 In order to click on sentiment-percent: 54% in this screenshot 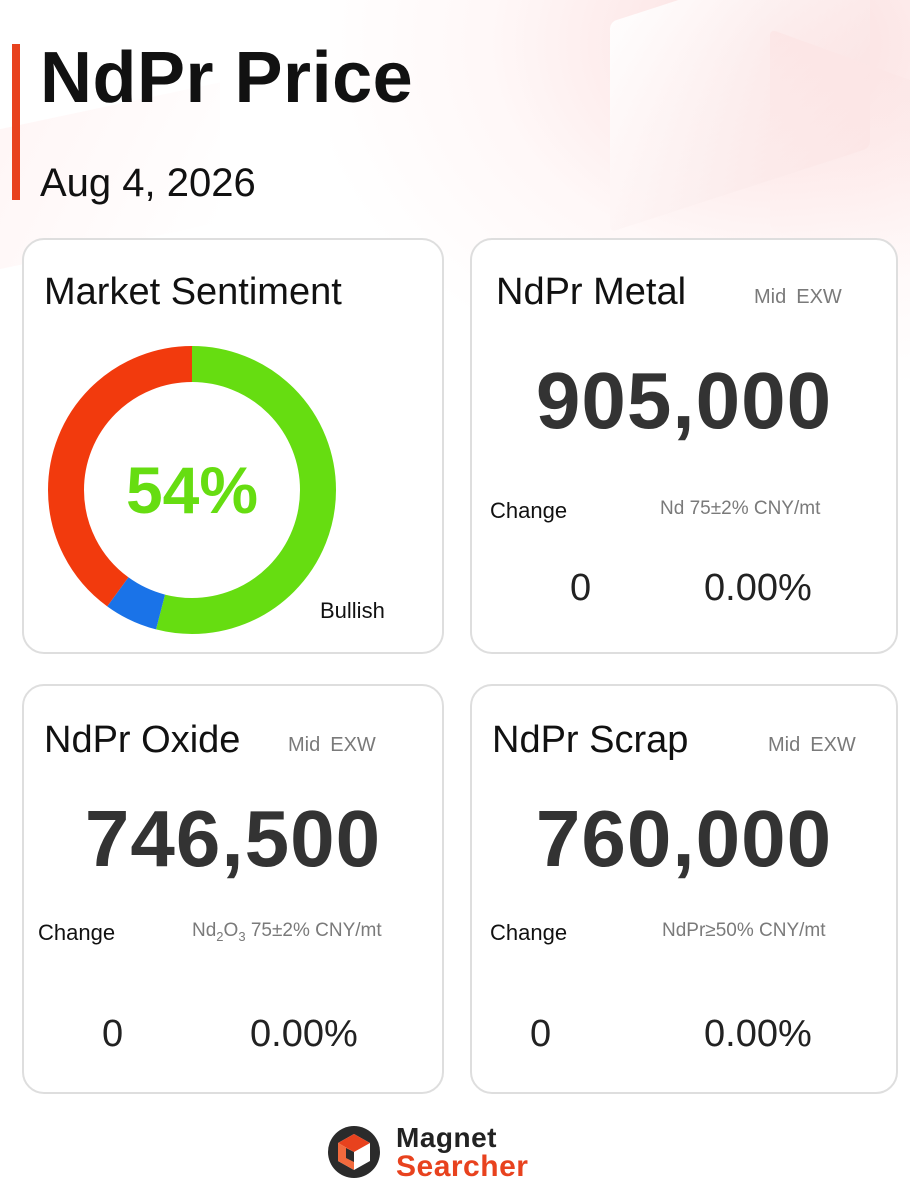, I will do `click(192, 490)`.